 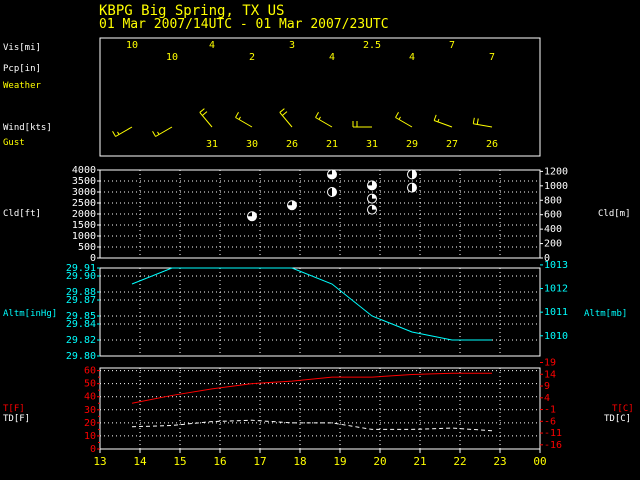 I want to click on cloud-ytick-label: 2000, so click(x=84, y=214).